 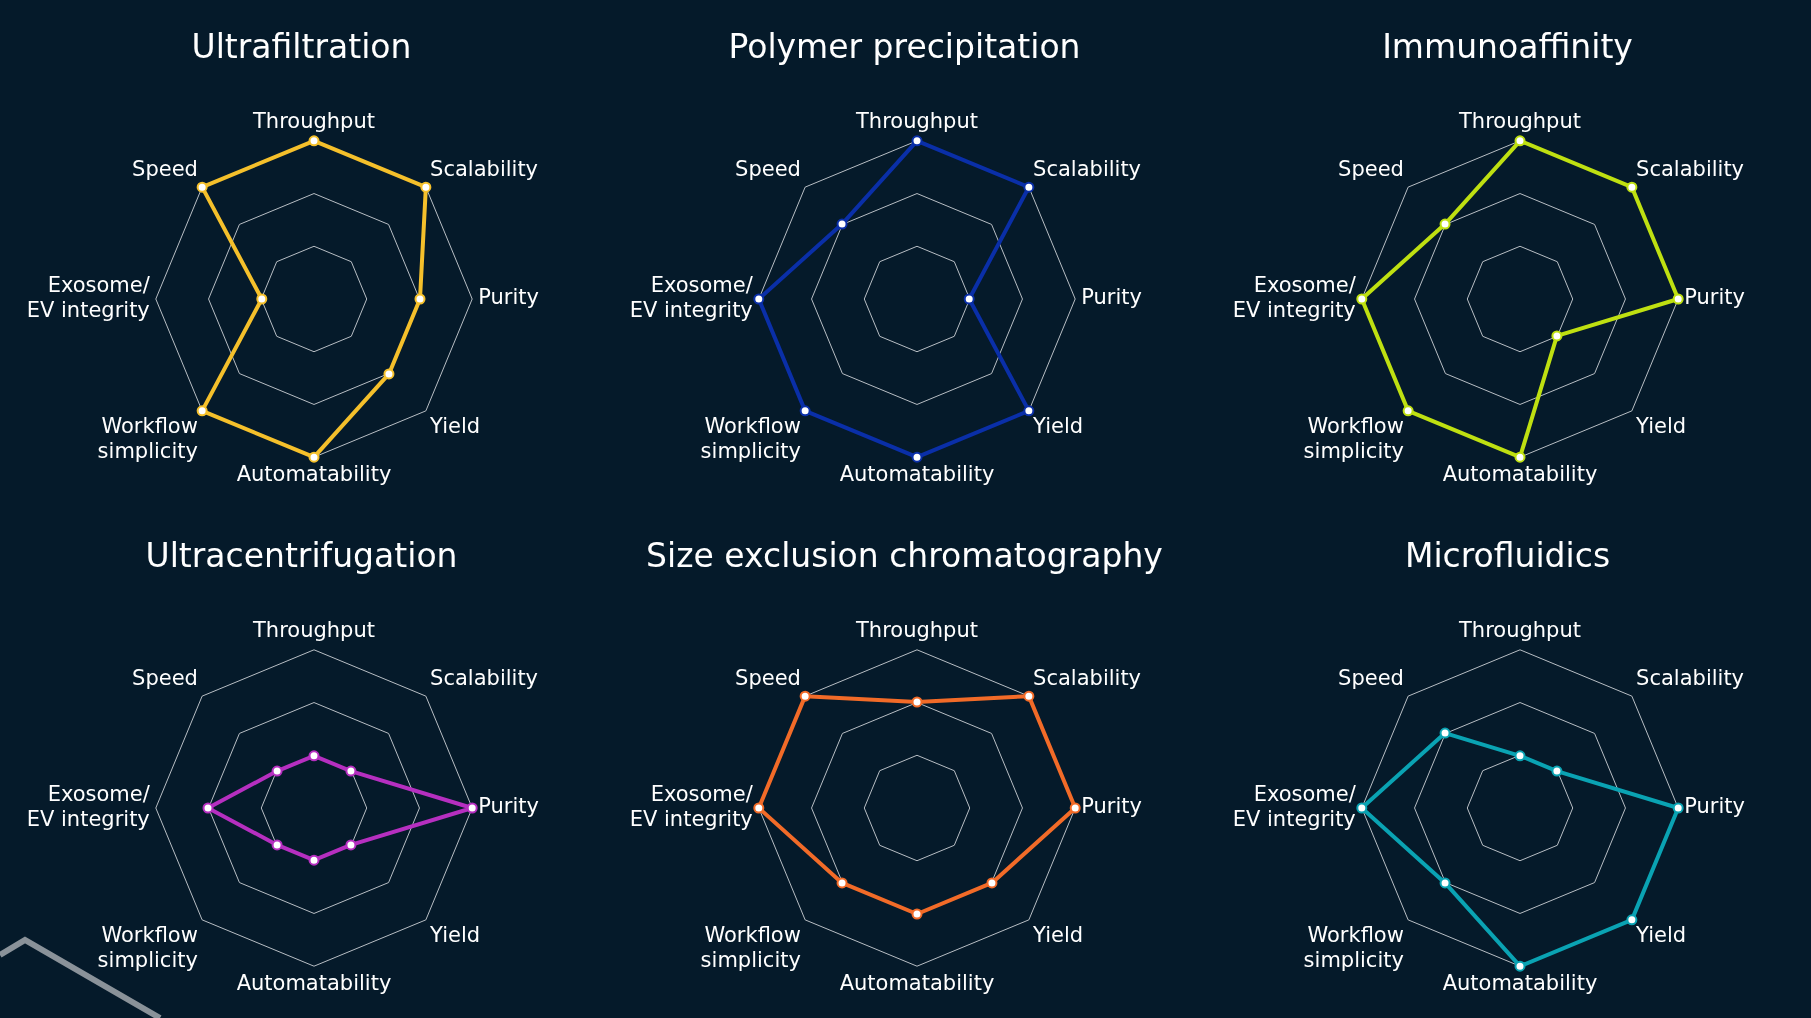 I want to click on chart-title: Ultrafiltration, so click(x=301, y=47).